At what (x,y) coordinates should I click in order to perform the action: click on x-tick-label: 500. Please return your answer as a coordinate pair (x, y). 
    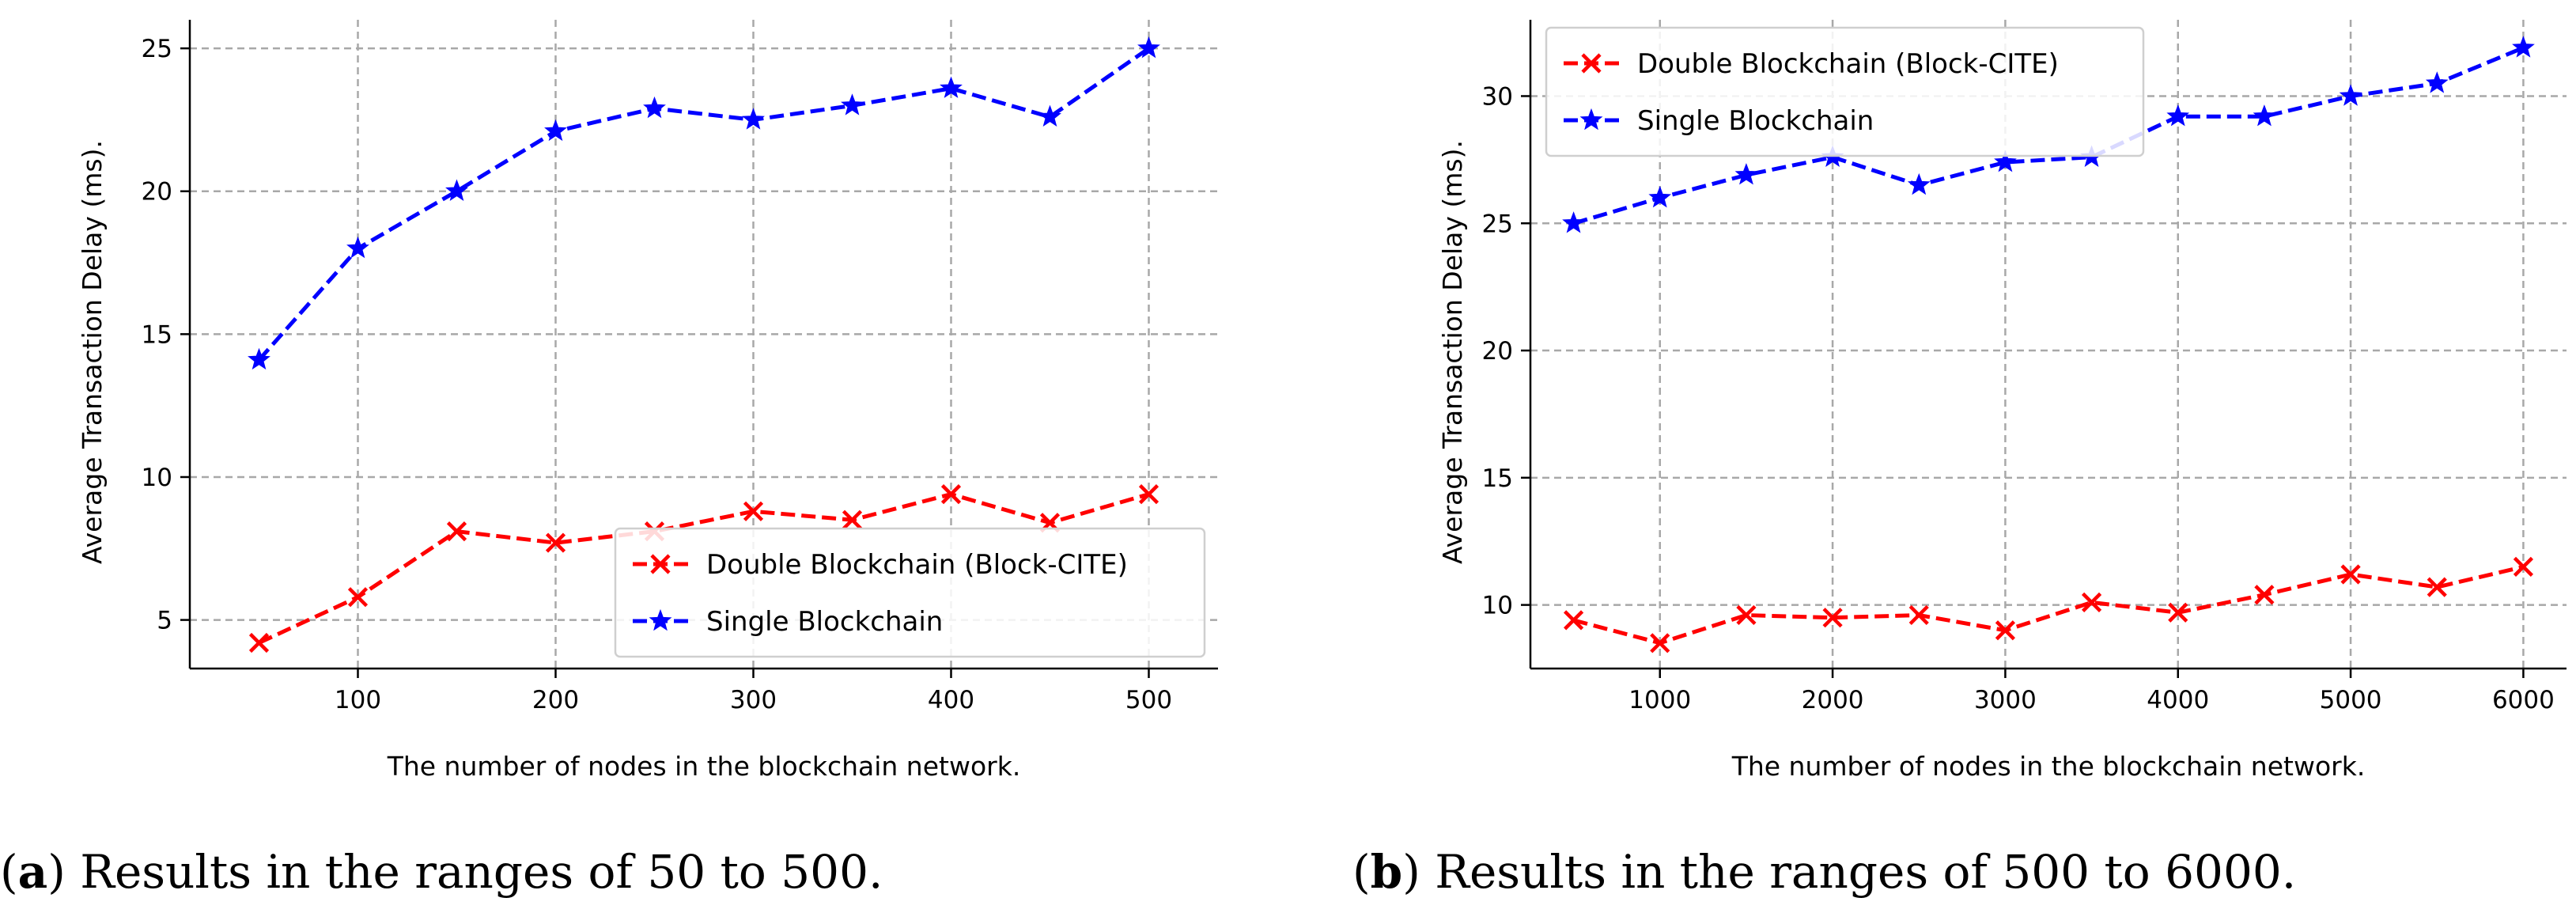
    Looking at the image, I should click on (1149, 700).